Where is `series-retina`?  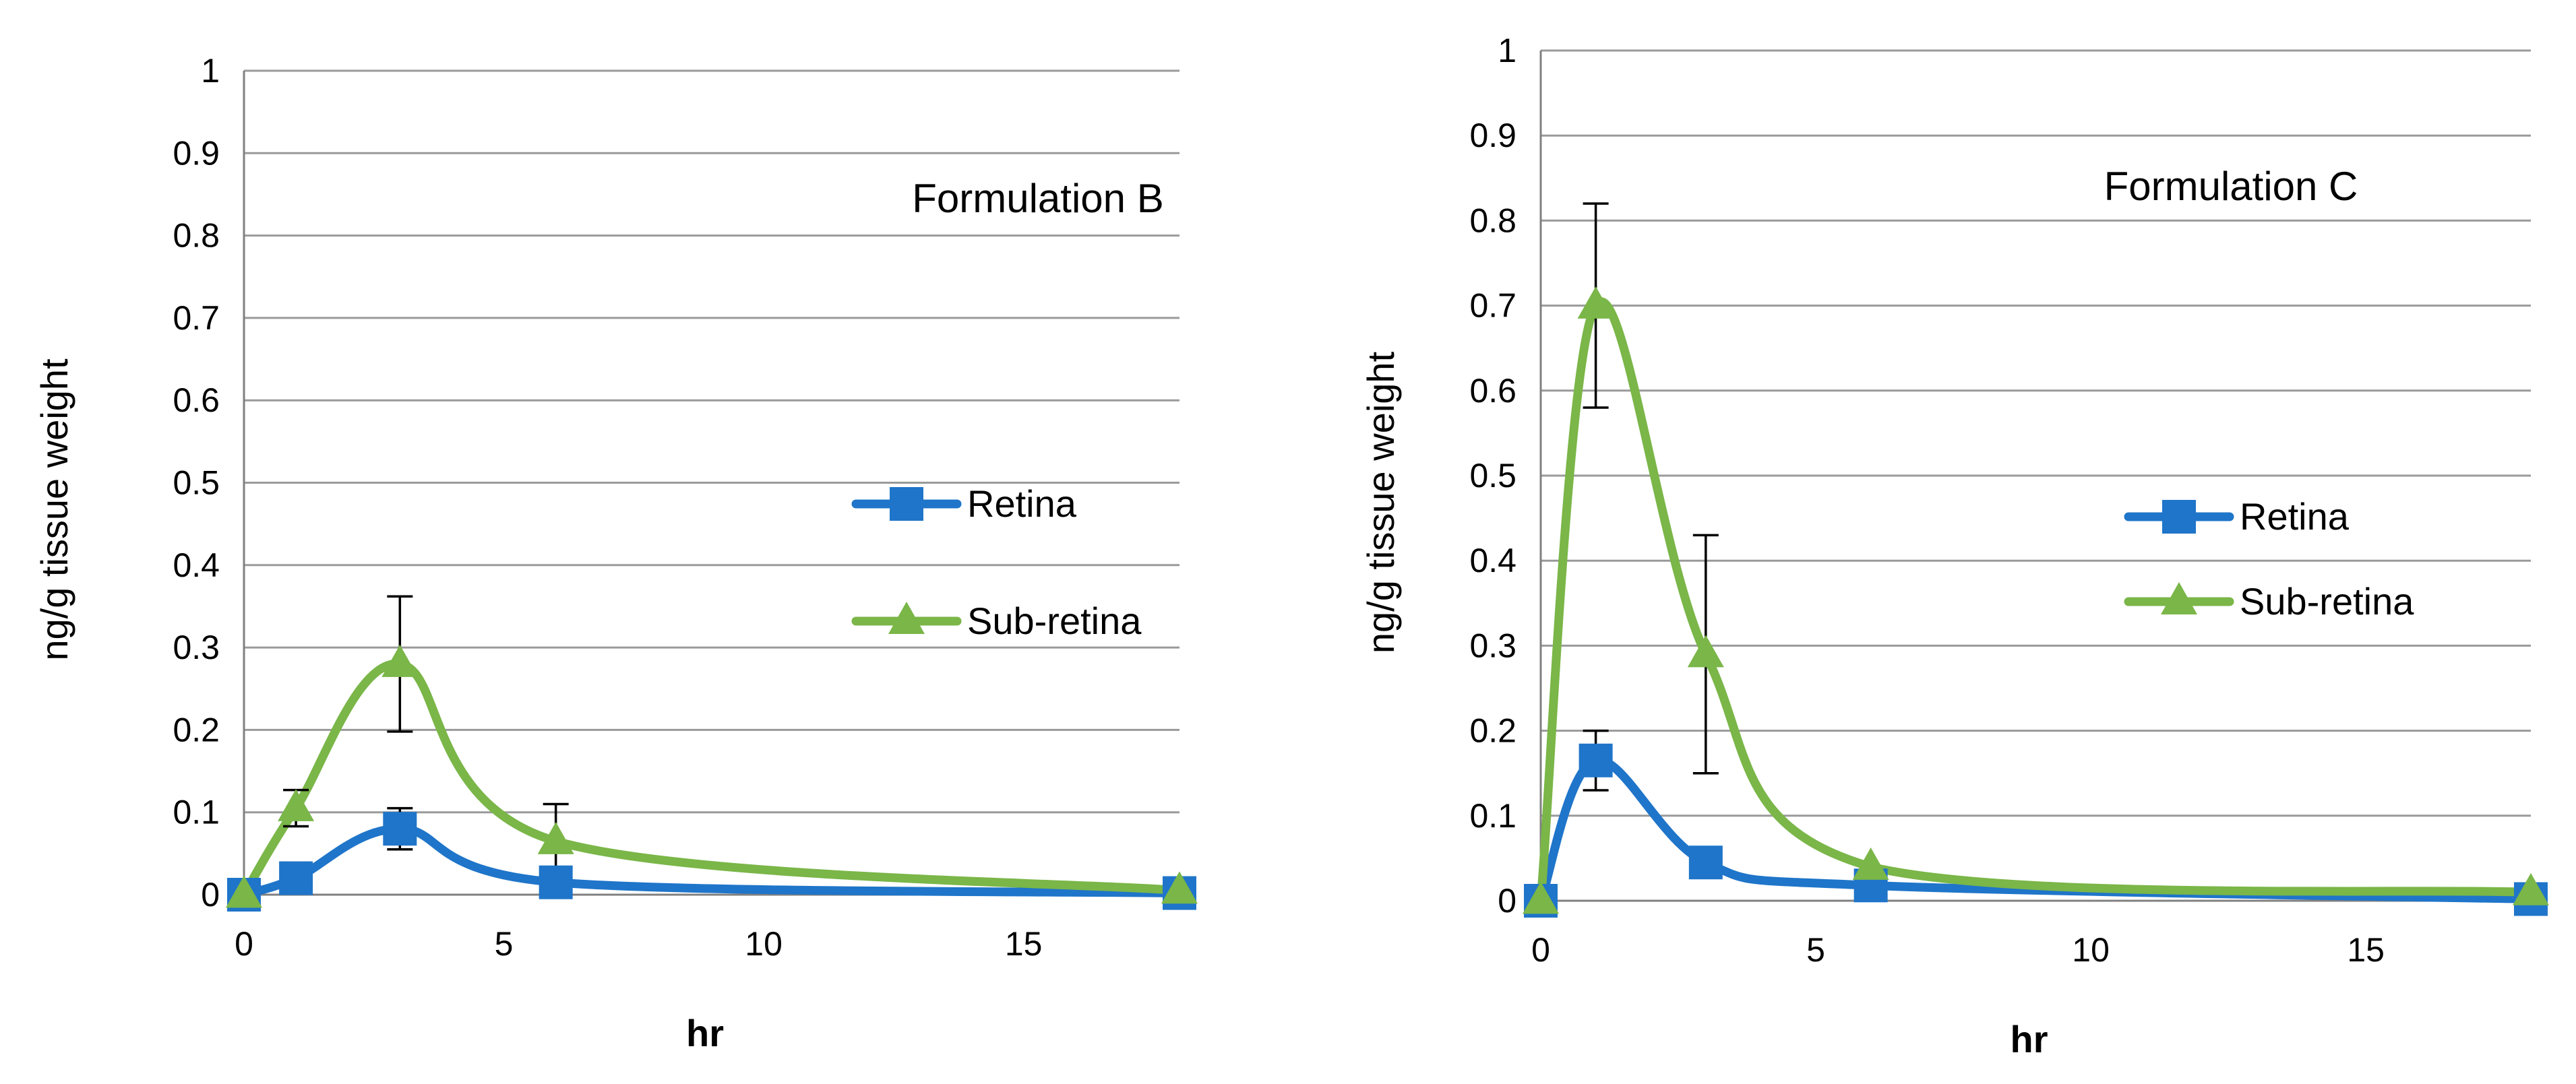
series-retina is located at coordinates (2036, 830).